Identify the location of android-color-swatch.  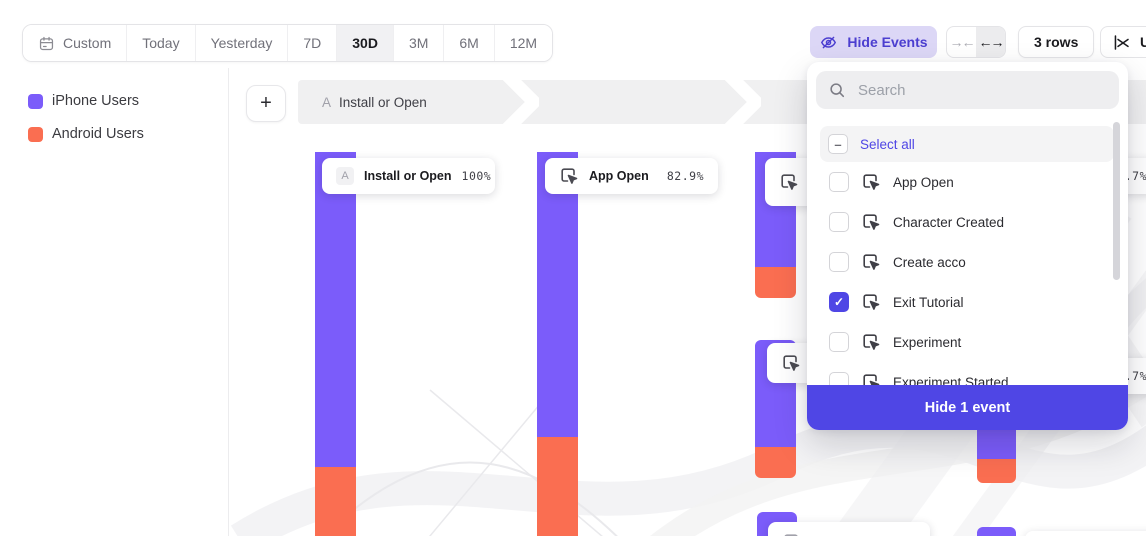
(35, 134).